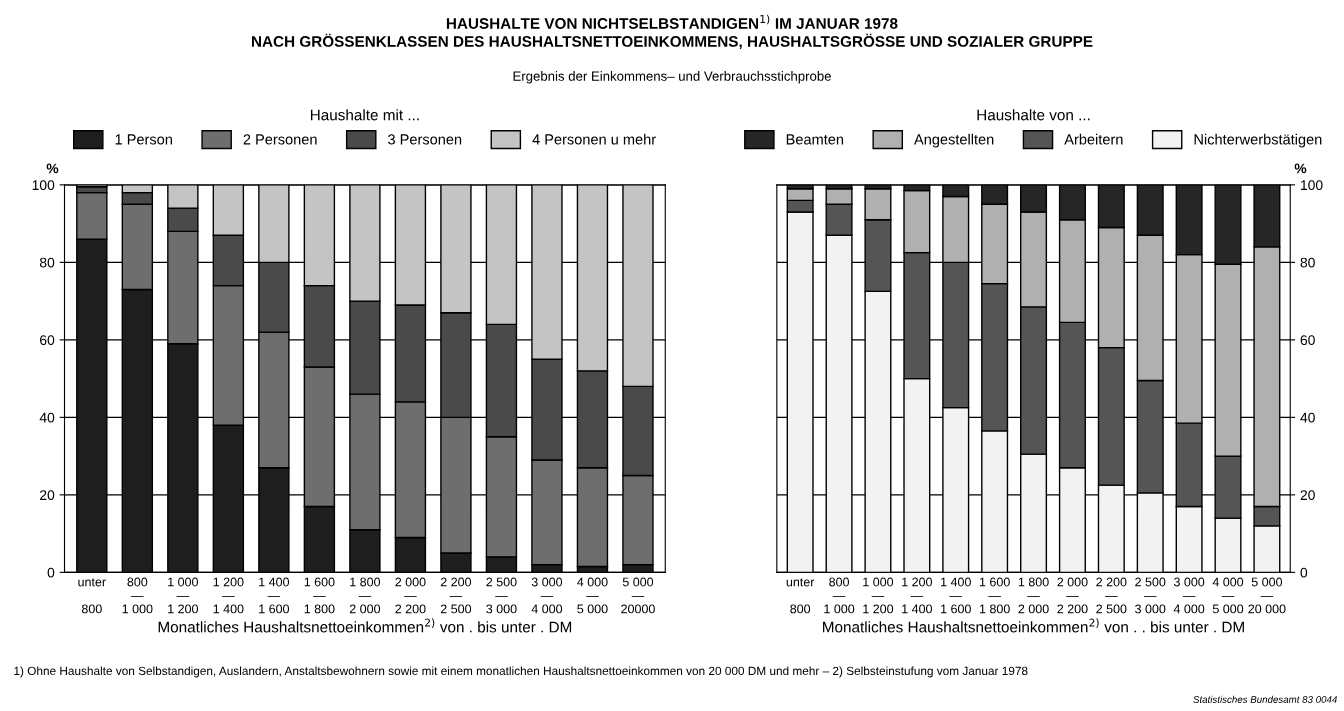 This screenshot has width=1344, height=711. Describe the element at coordinates (52, 168) in the screenshot. I see `y-axis-title: %` at that location.